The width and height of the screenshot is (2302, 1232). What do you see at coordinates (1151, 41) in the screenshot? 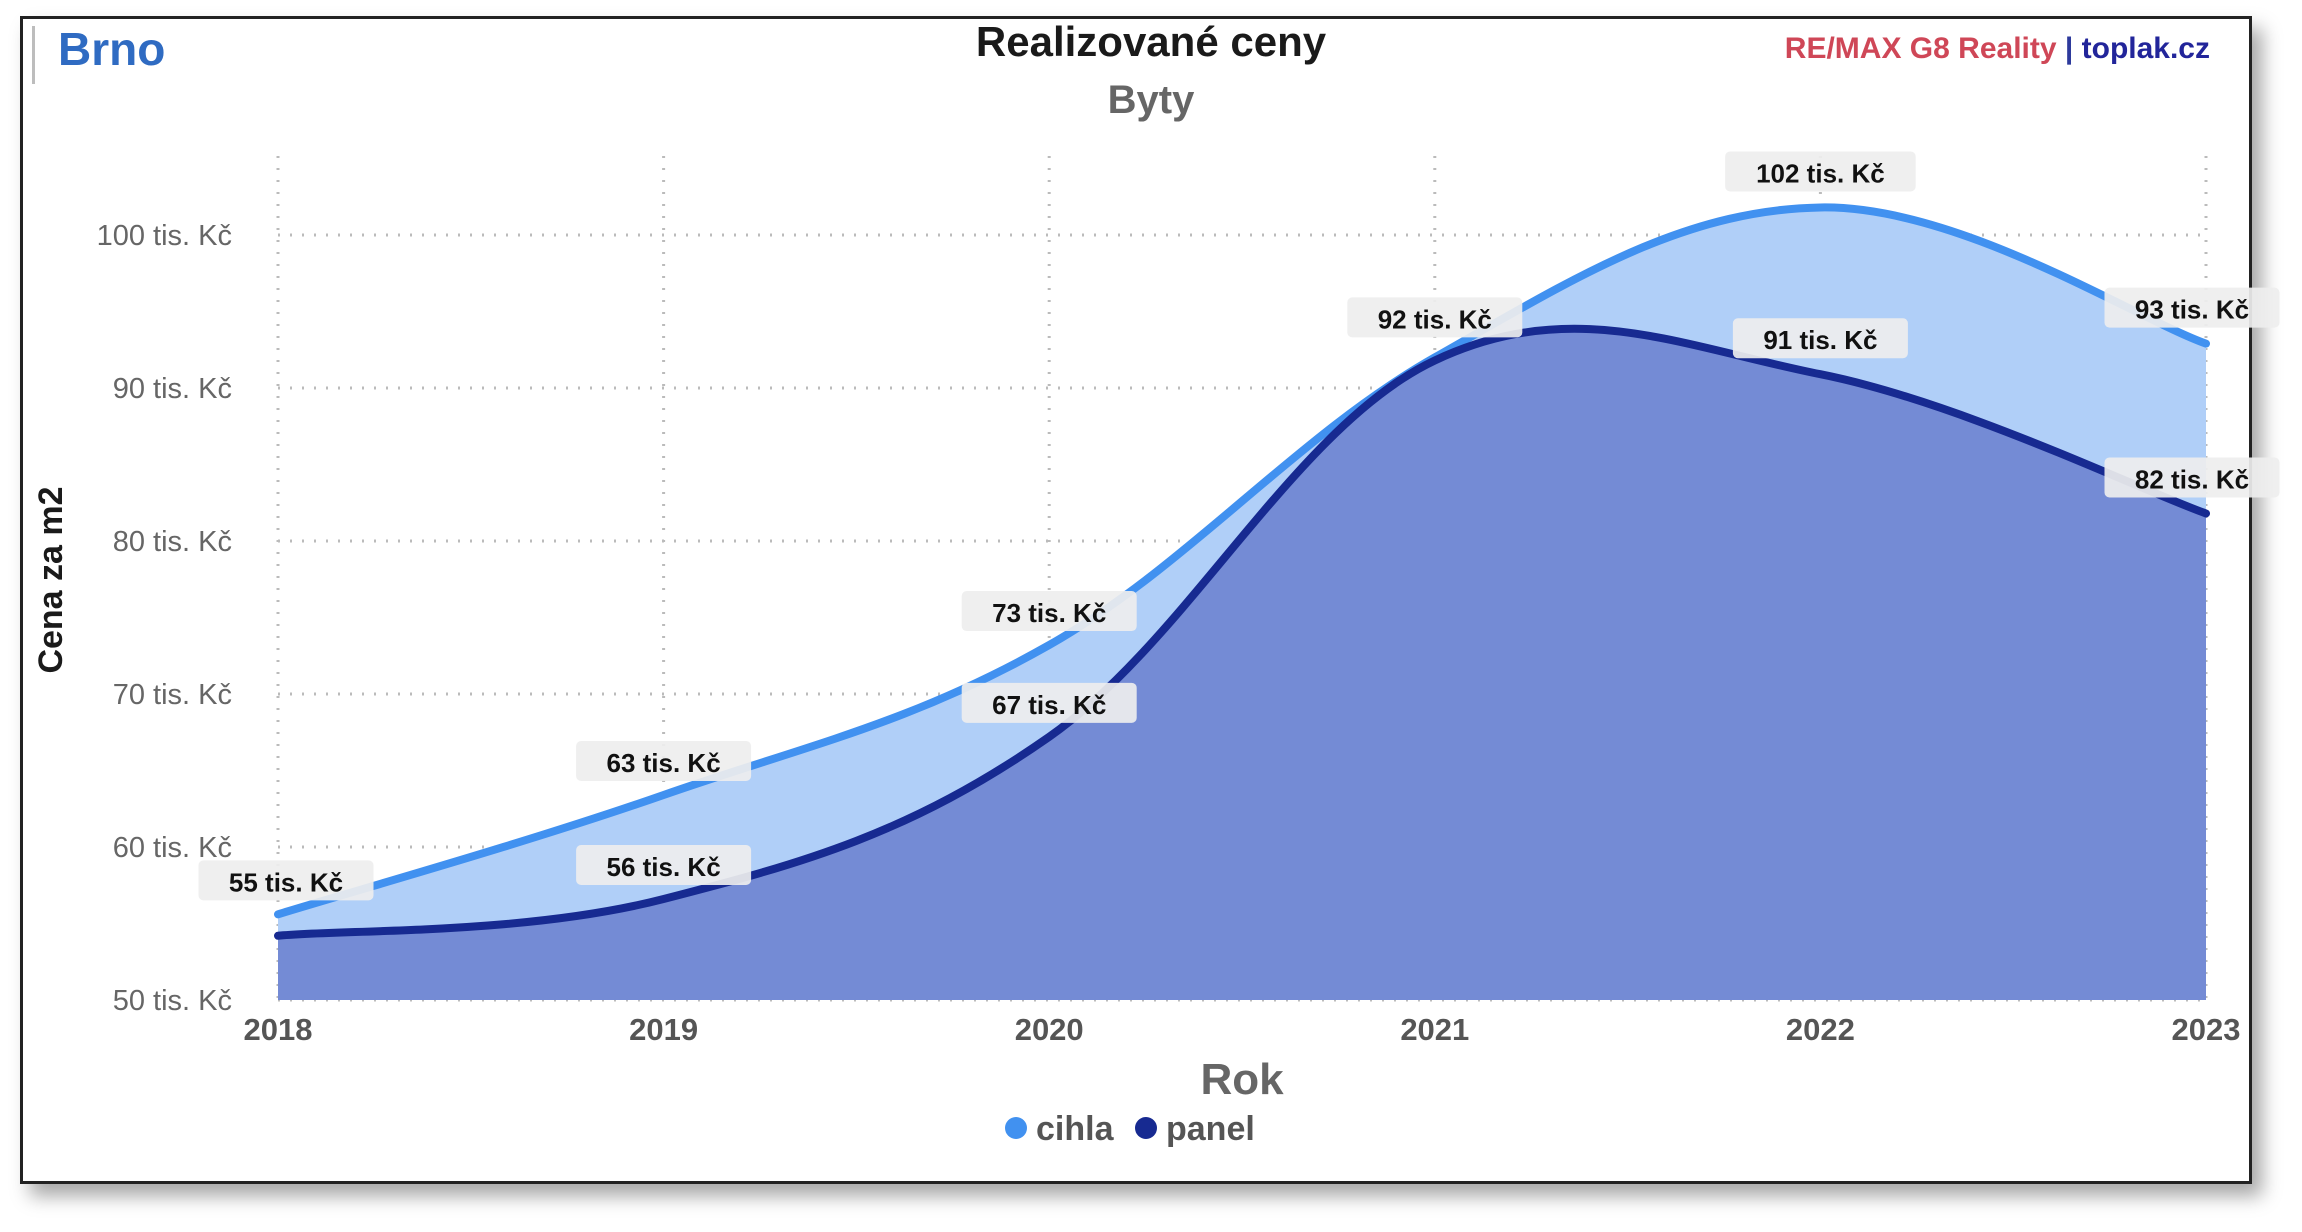
I see `chart-title: Realizované ceny` at bounding box center [1151, 41].